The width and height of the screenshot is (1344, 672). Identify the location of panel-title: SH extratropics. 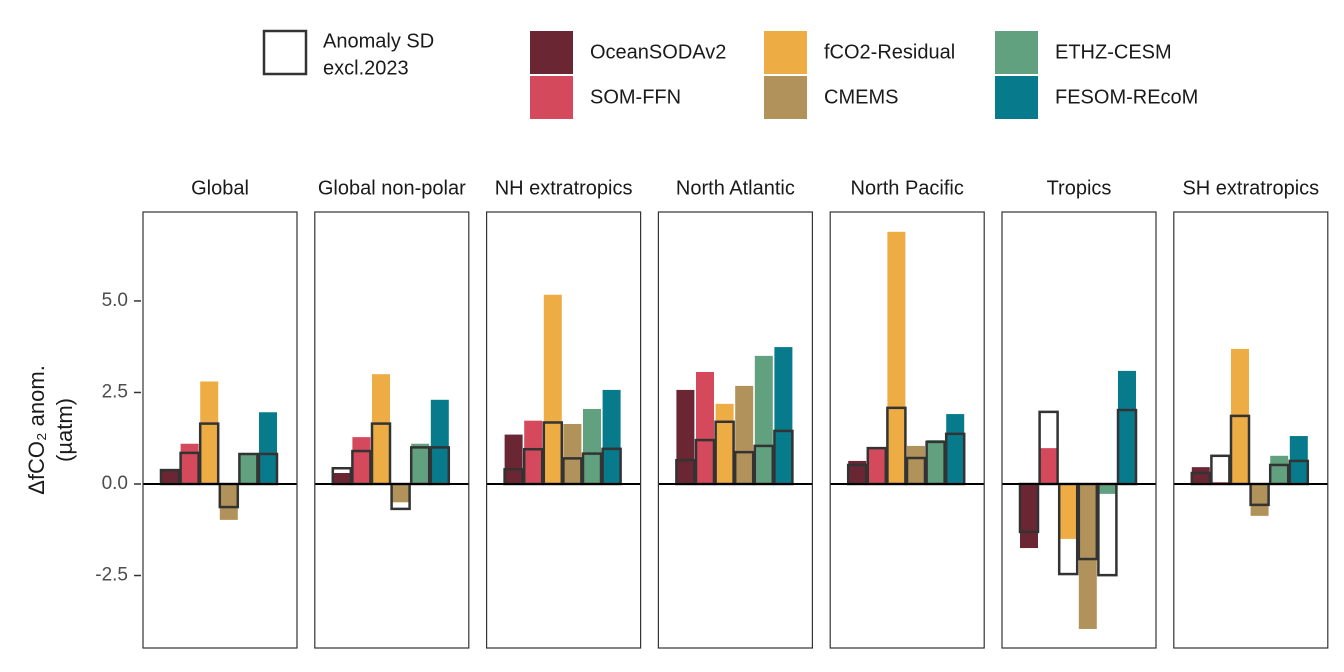
(1250, 188).